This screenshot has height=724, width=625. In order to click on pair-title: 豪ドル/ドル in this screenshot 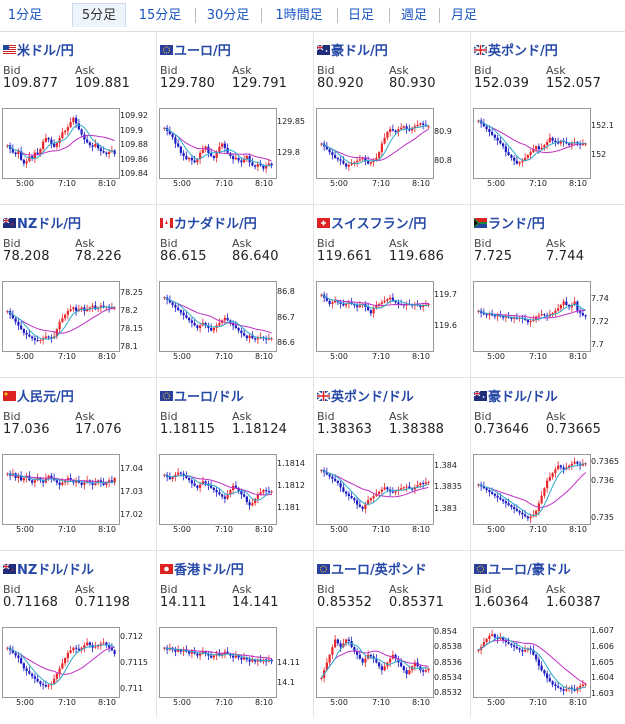, I will do `click(516, 395)`.